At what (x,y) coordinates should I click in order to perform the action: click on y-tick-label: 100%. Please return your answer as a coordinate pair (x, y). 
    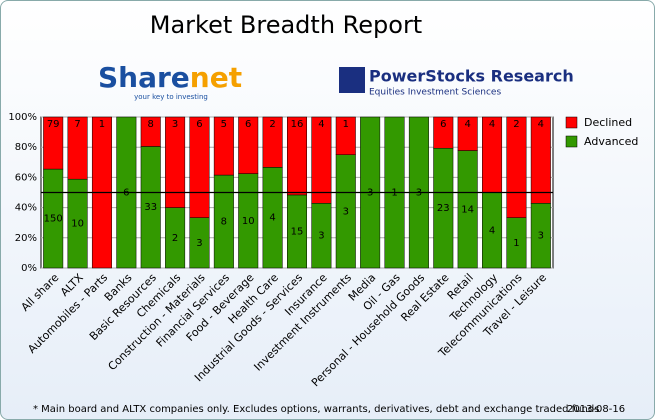
    Looking at the image, I should click on (22, 117).